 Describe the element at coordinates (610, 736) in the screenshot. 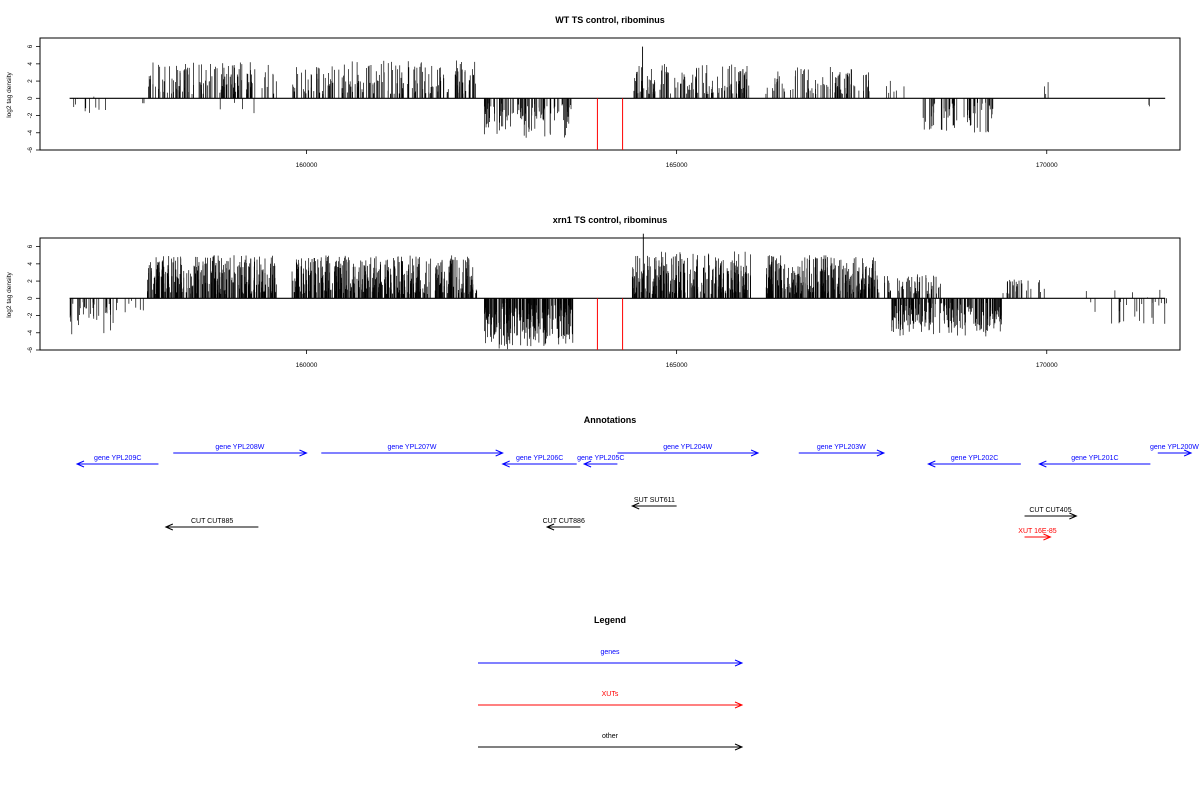

I see `legend-label: other` at that location.